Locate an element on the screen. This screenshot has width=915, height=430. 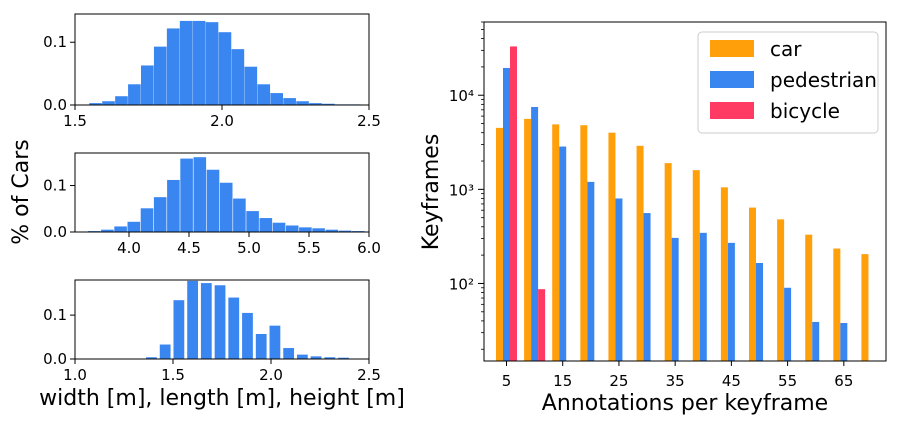
width-y-tick-label: 0.0 is located at coordinates (55, 105).